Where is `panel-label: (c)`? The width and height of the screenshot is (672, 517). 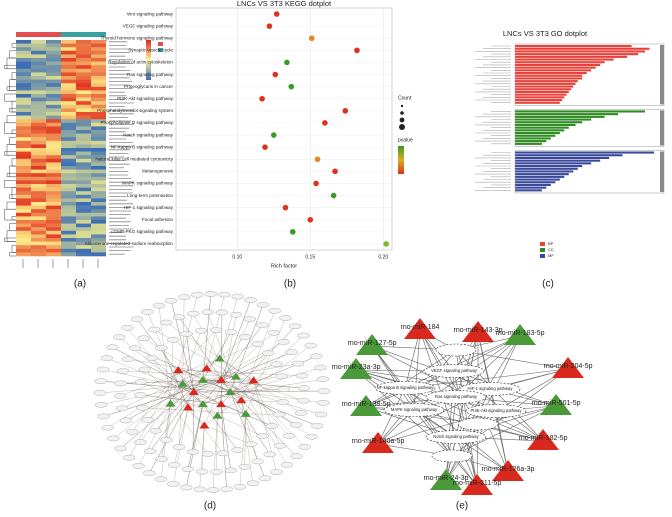
panel-label: (c) is located at coordinates (548, 284).